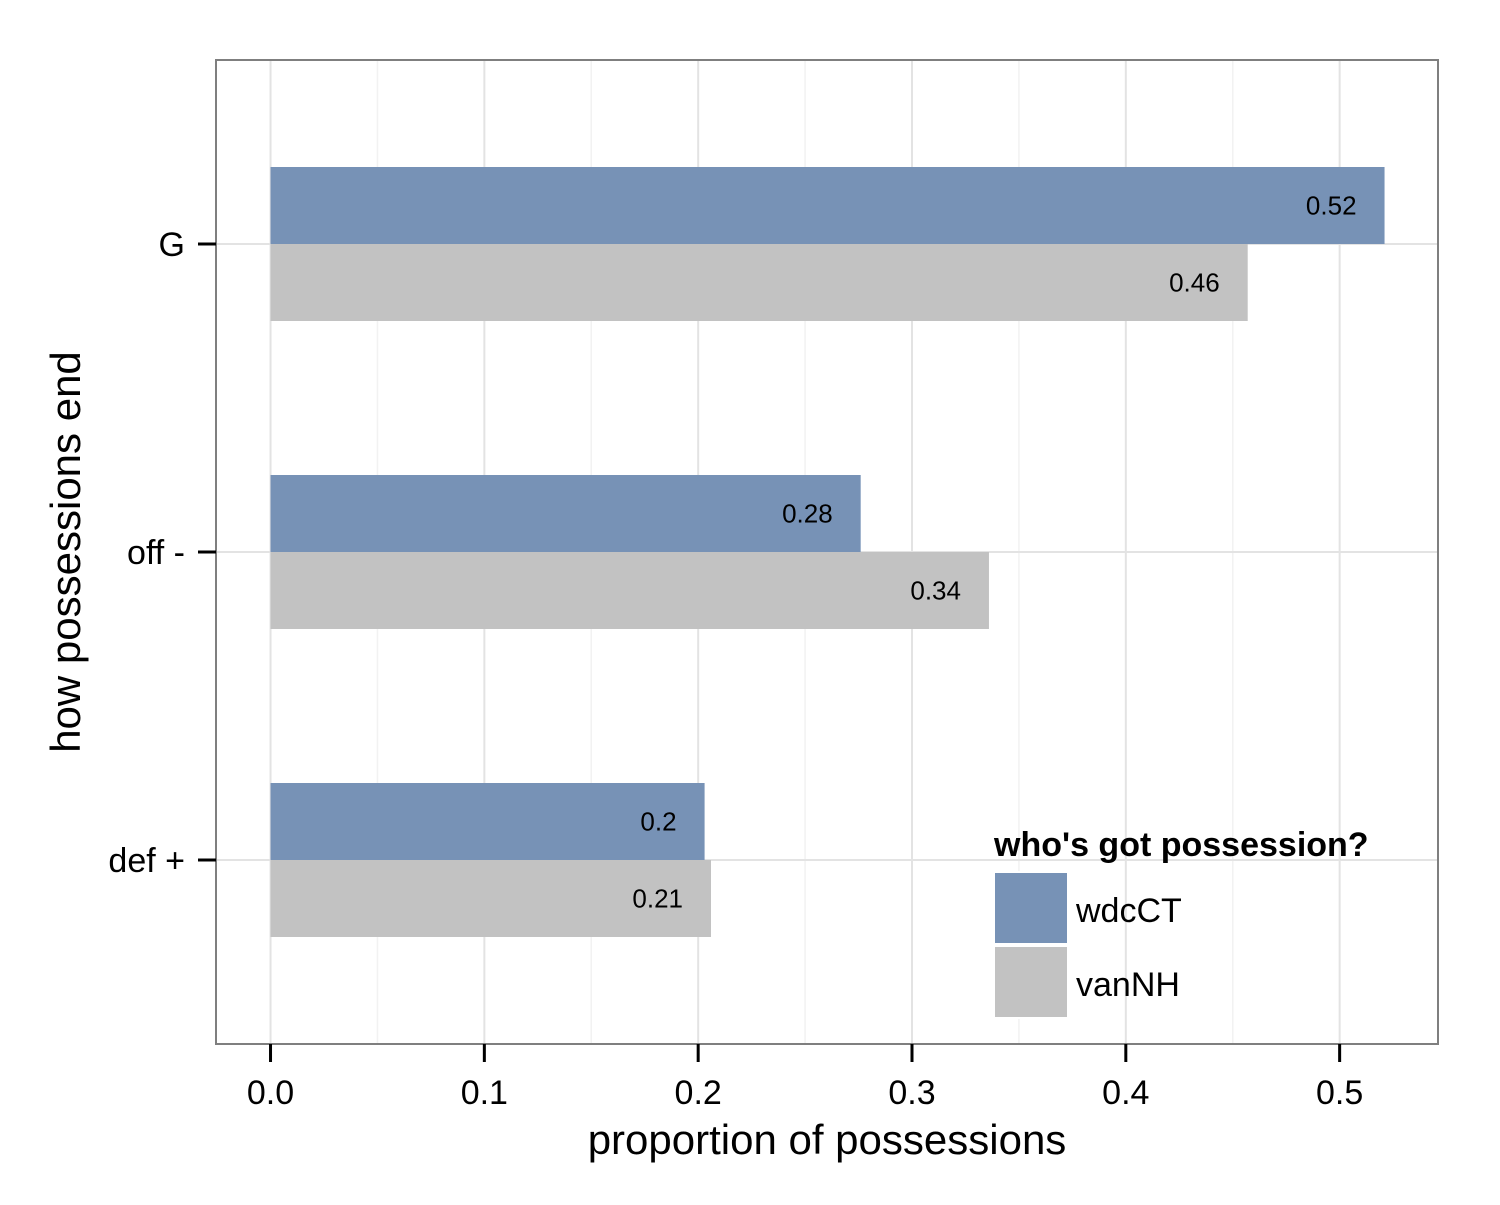 The height and width of the screenshot is (1205, 1500). I want to click on bar-value-label: 0.2, so click(658, 822).